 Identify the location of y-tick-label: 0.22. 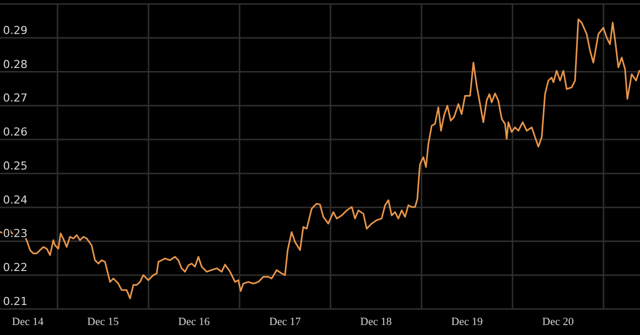
(15, 267).